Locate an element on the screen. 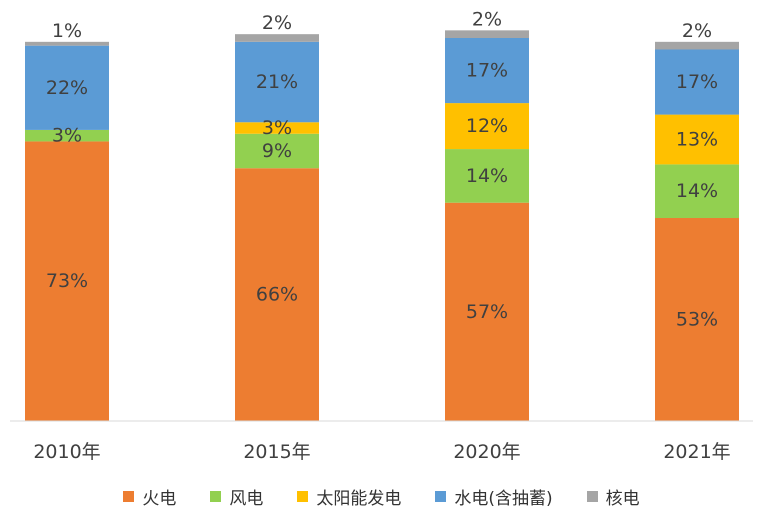 The height and width of the screenshot is (509, 763). data-label: 22% is located at coordinates (67, 88).